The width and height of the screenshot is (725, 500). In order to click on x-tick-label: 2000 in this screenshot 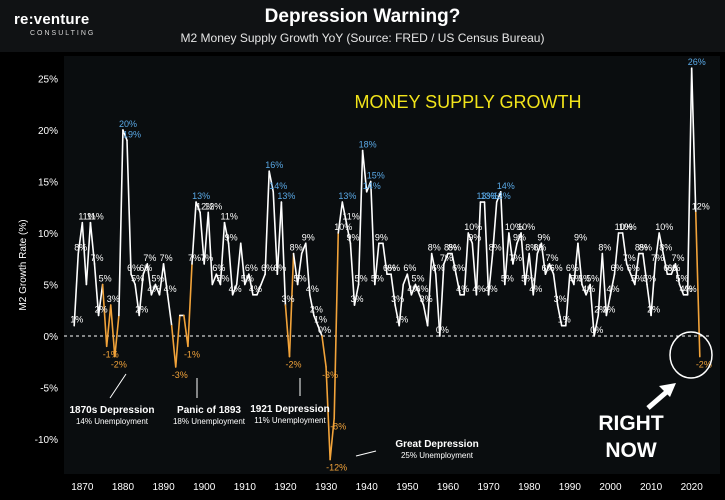, I will do `click(610, 487)`.